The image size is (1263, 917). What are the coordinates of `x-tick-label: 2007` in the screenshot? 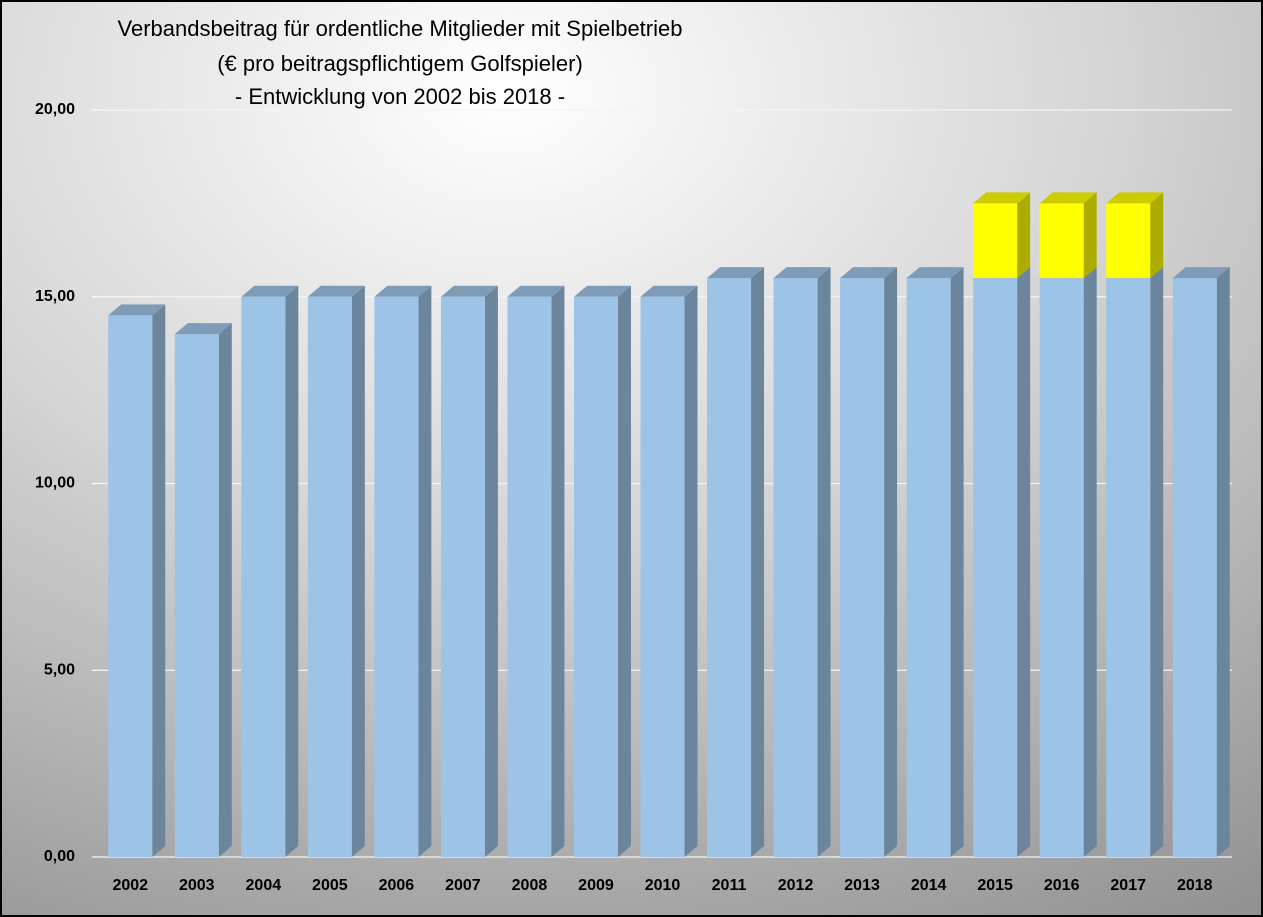 It's located at (463, 885).